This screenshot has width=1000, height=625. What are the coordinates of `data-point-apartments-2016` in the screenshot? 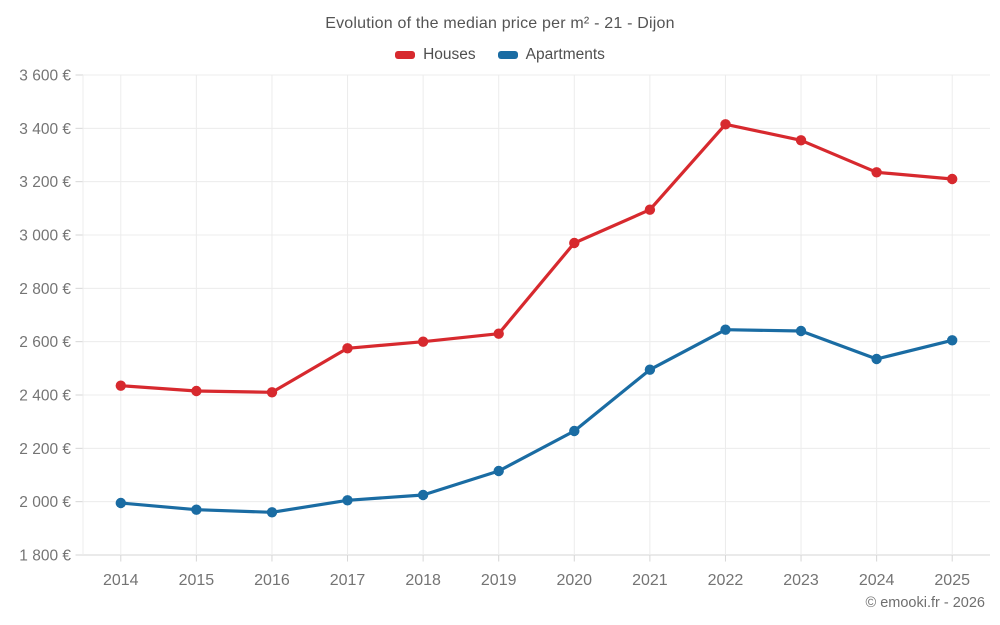 It's located at (272, 512).